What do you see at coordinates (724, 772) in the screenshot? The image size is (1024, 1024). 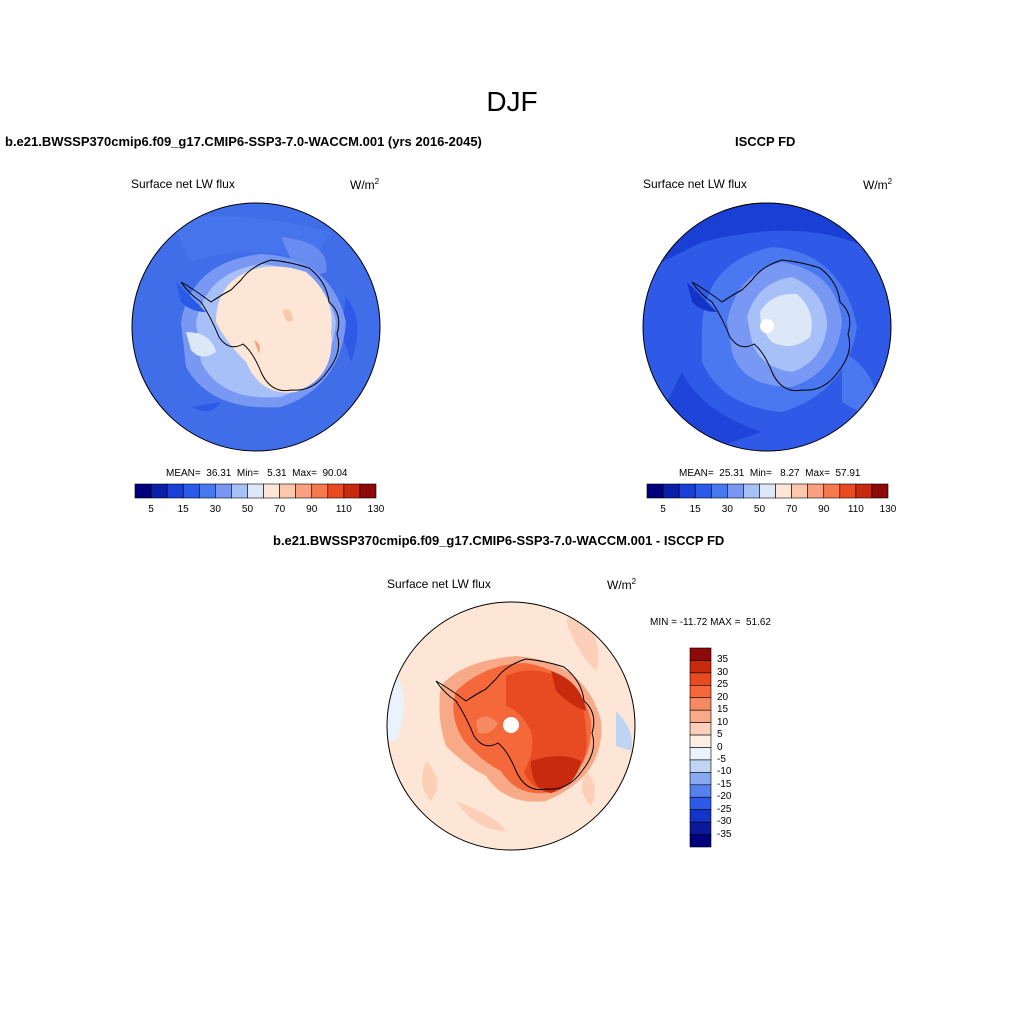 I see `colorbar-tick-label: -10` at bounding box center [724, 772].